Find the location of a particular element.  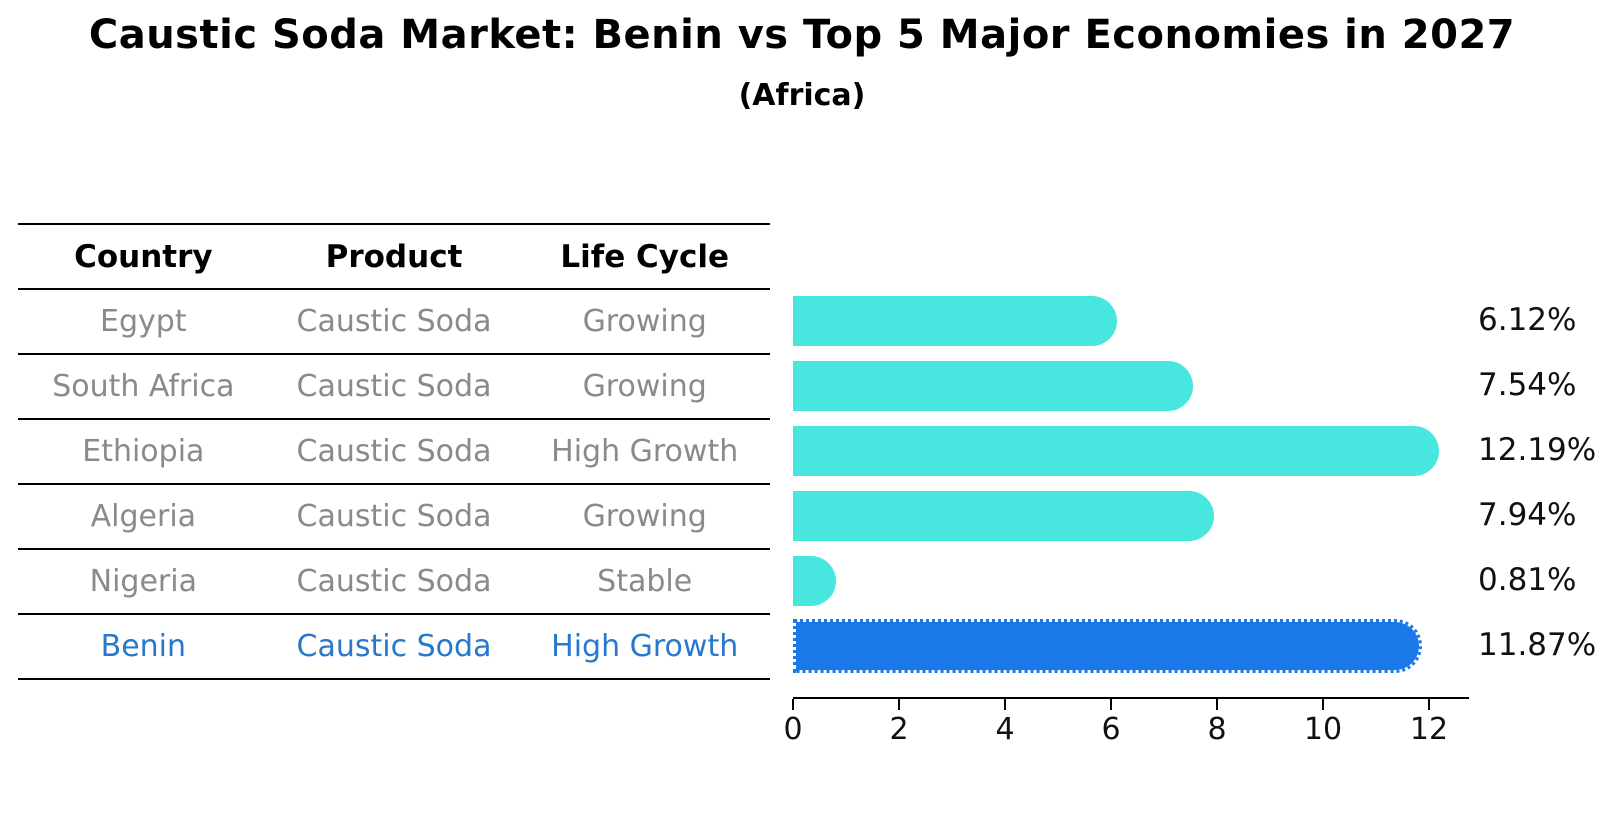

cell-life-cycle: Stable is located at coordinates (645, 581).